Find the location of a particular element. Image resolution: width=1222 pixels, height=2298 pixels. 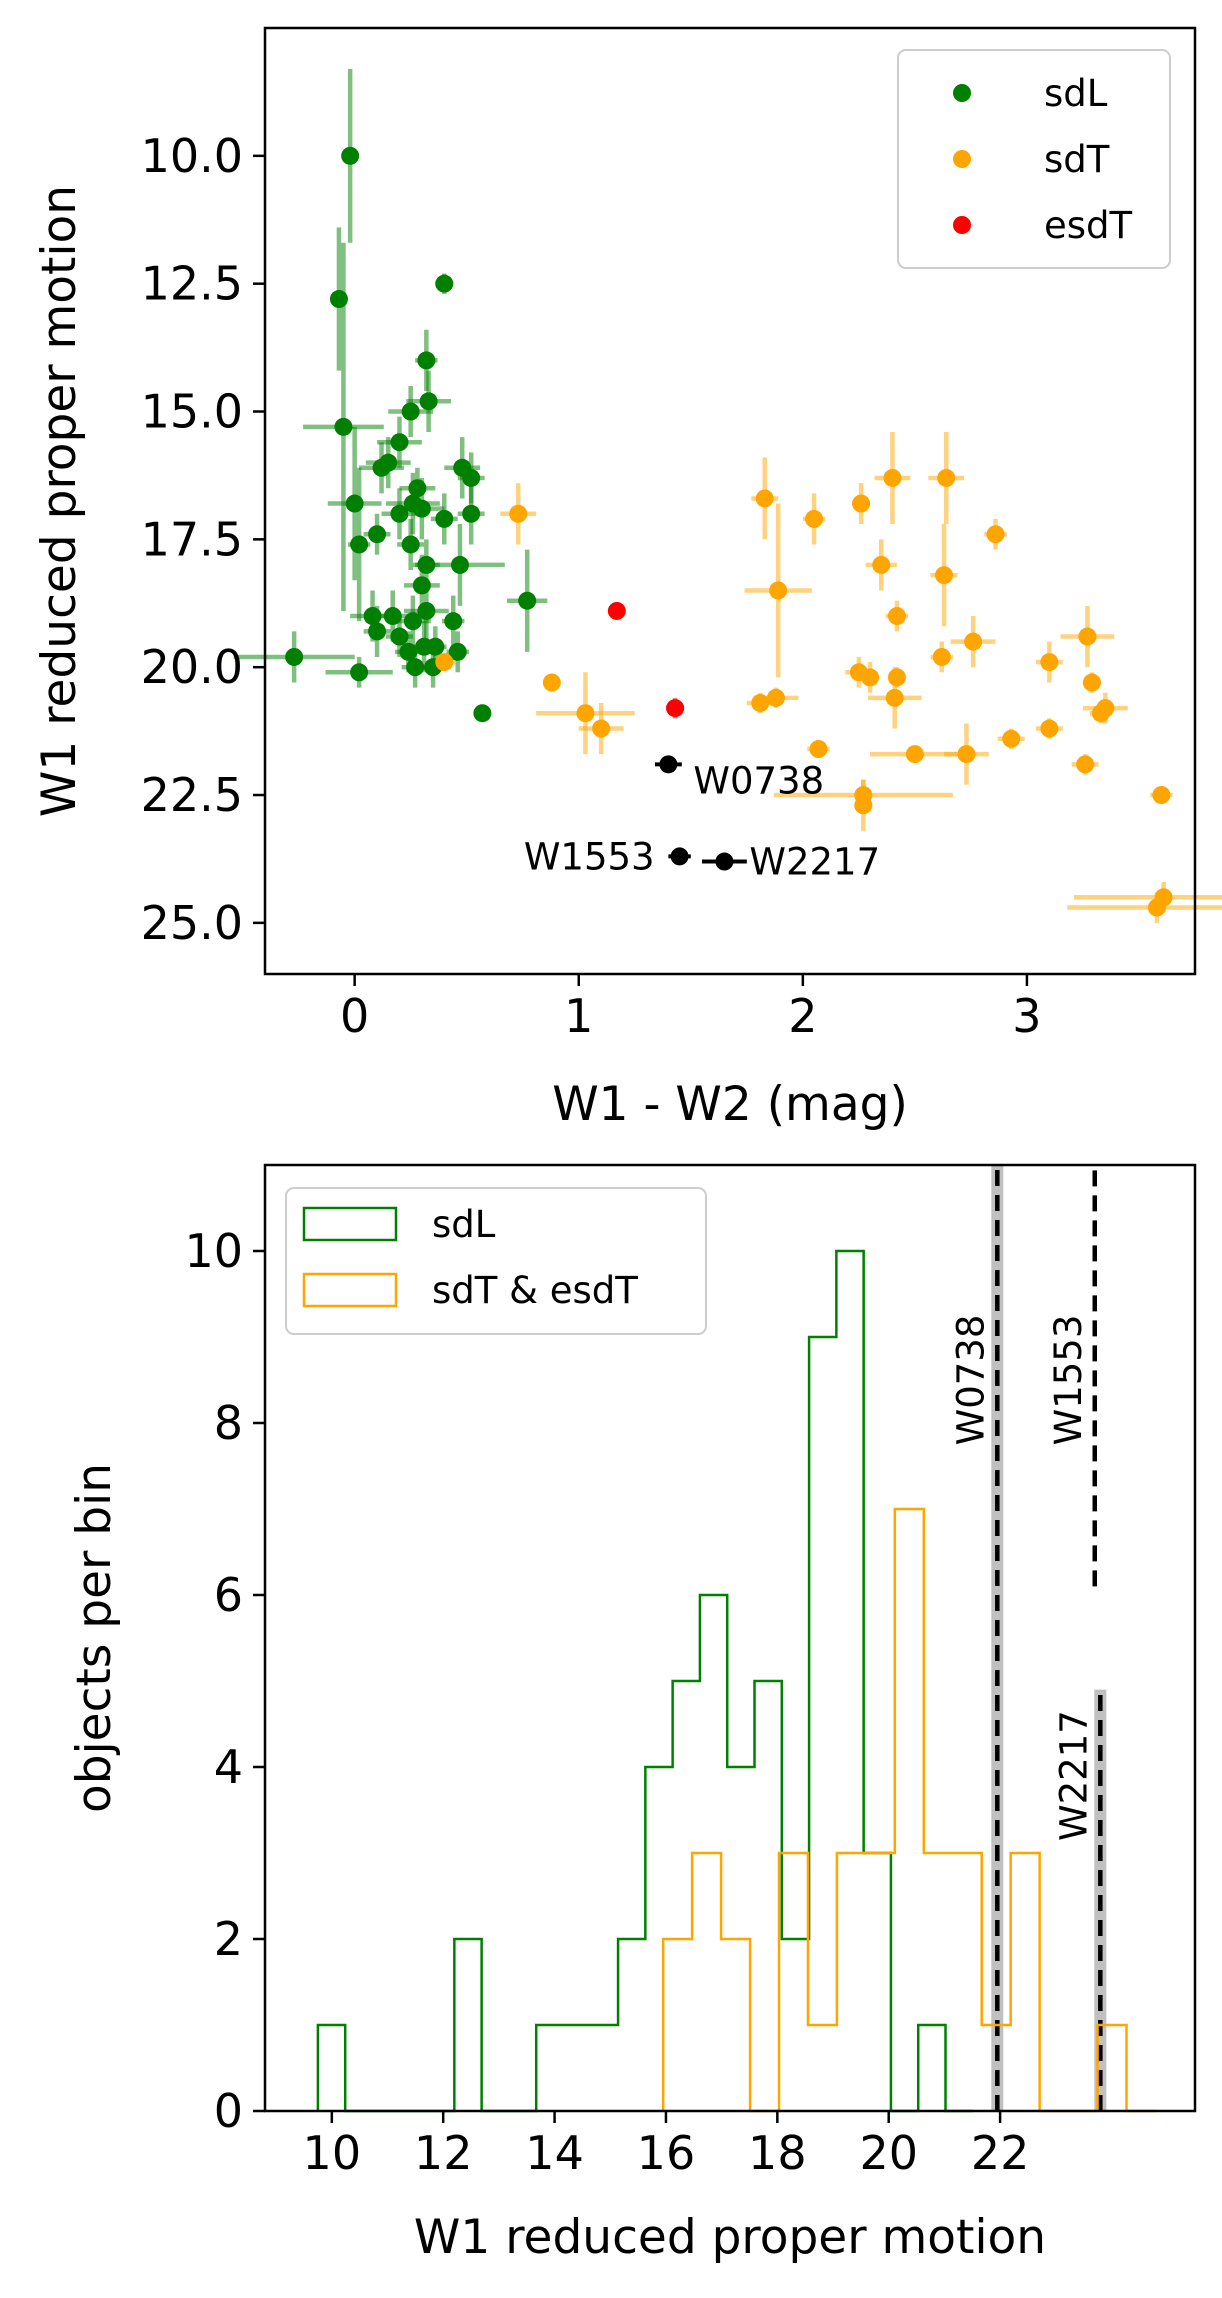

scatter-y-ticks: 10.0 12.5 15.0 17.5 20.0 22.5 25.0 is located at coordinates (203, 539).